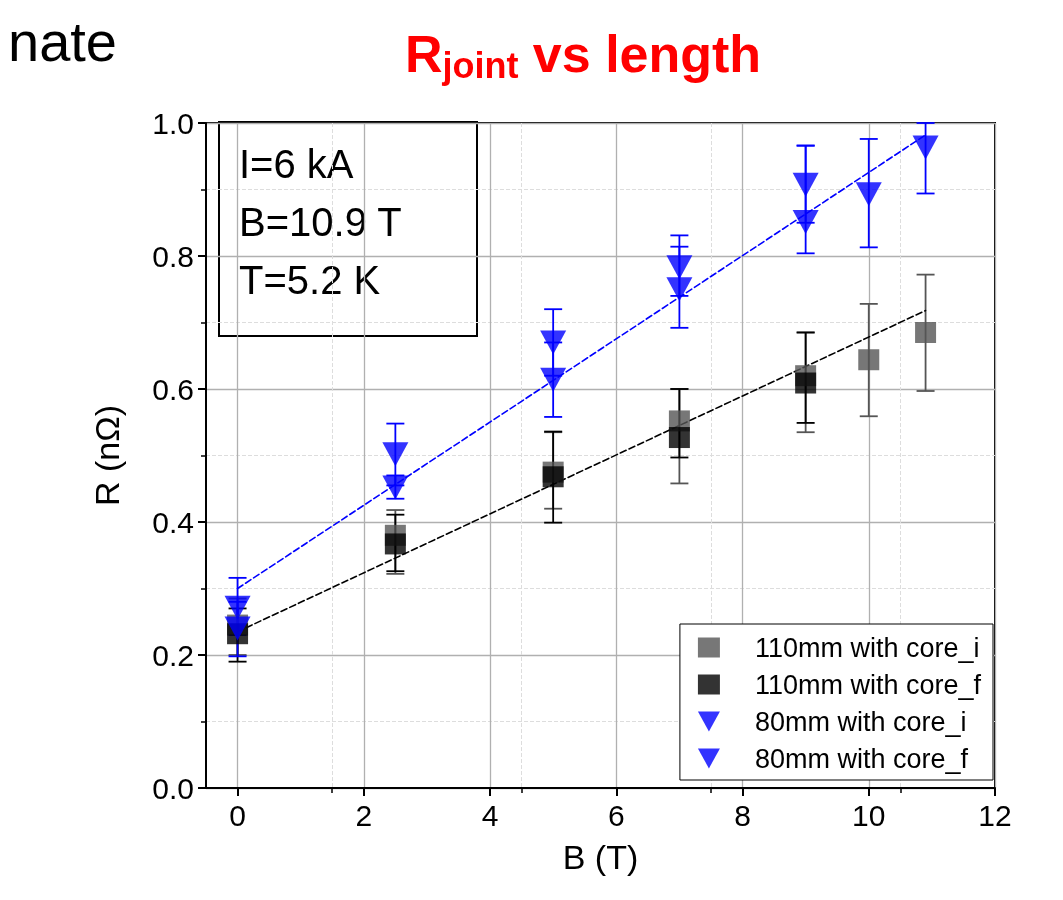  What do you see at coordinates (861, 758) in the screenshot?
I see `legend-label: 80mm with core_f` at bounding box center [861, 758].